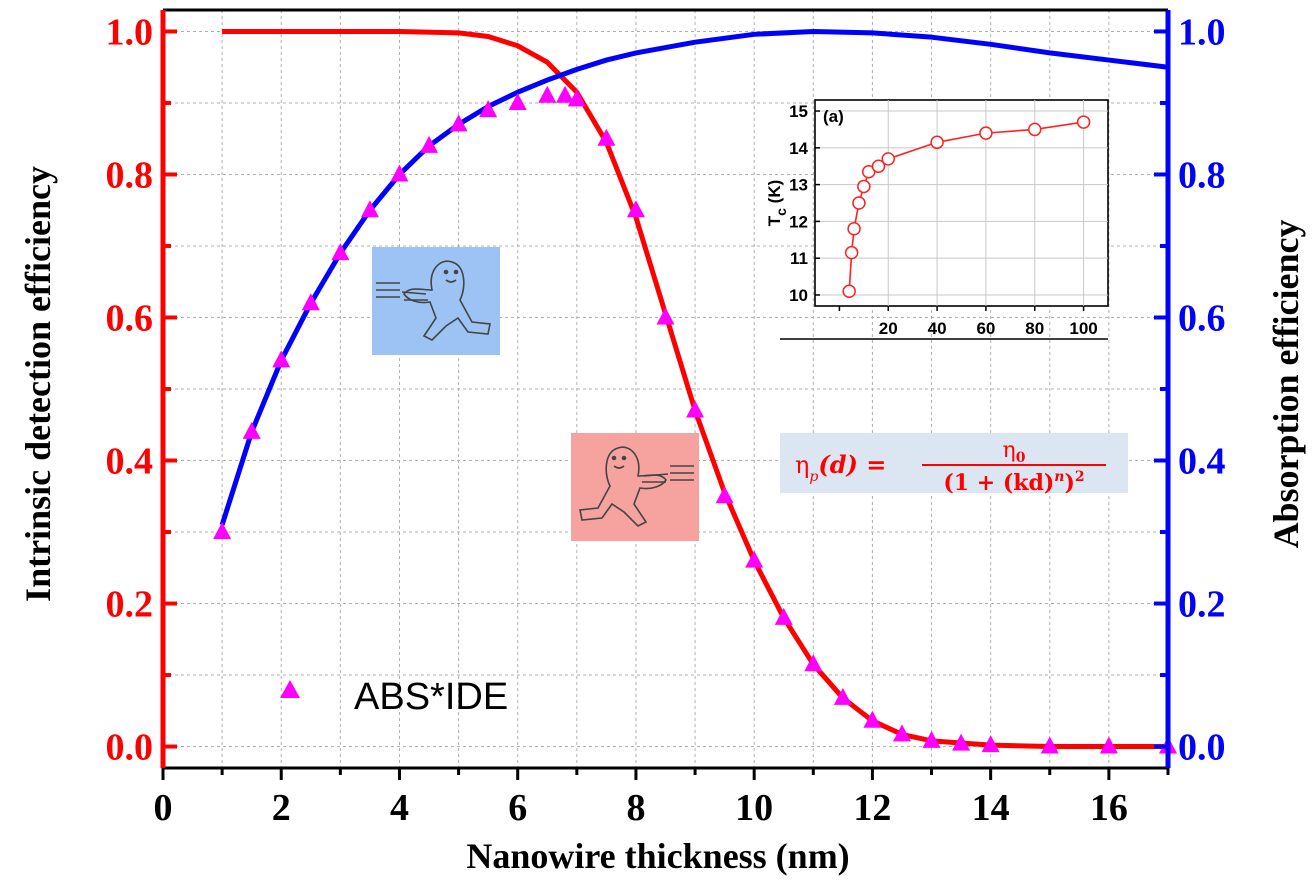  I want to click on svg-text: ηp(d) =, so click(840, 467).